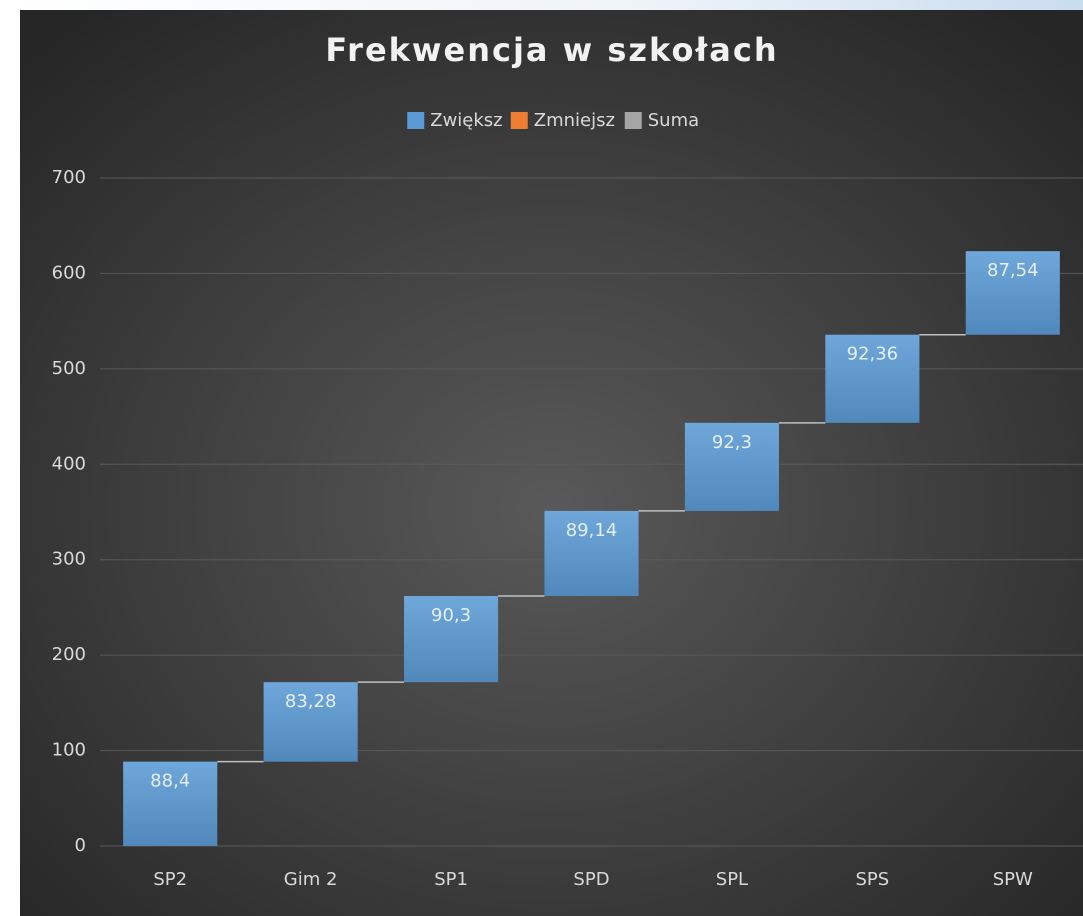 This screenshot has height=916, width=1083. Describe the element at coordinates (872, 879) in the screenshot. I see `x-tick-label: SPS` at that location.